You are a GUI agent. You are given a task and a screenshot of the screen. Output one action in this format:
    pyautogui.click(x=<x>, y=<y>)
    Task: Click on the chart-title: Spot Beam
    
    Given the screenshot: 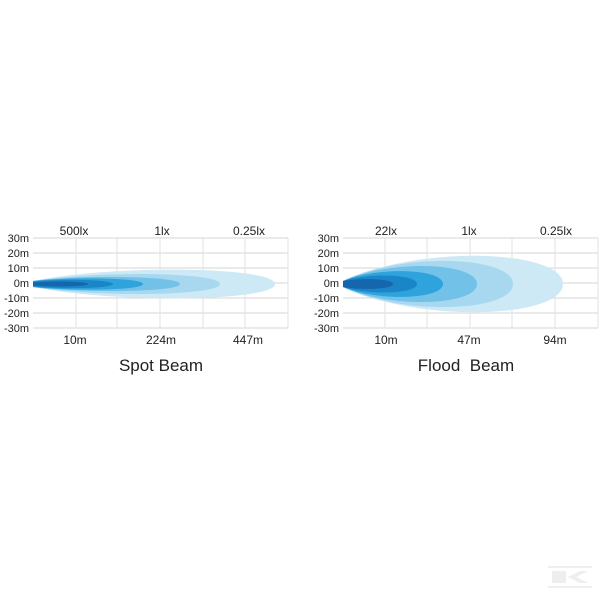 What is the action you would take?
    pyautogui.click(x=161, y=365)
    